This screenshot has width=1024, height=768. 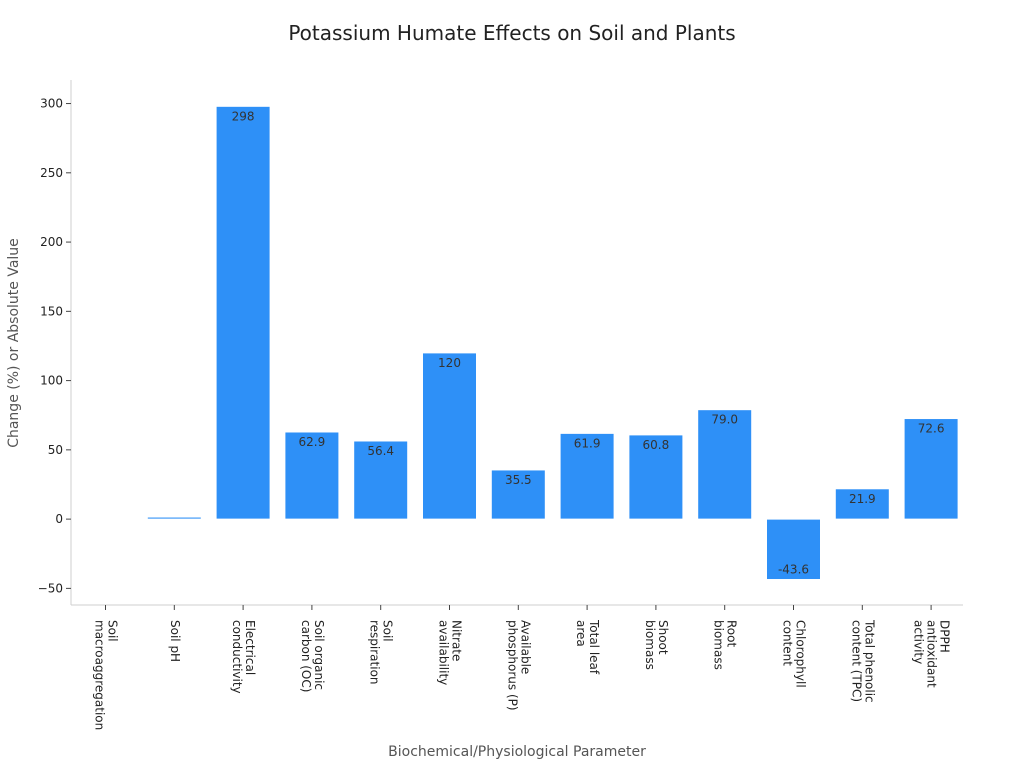 I want to click on x-tick-label-line: respiration, so click(x=375, y=652).